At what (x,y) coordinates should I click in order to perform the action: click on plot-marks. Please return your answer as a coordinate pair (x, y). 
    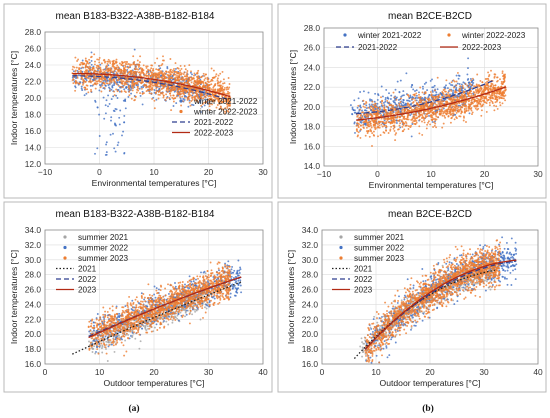
    Looking at the image, I should click on (428, 102).